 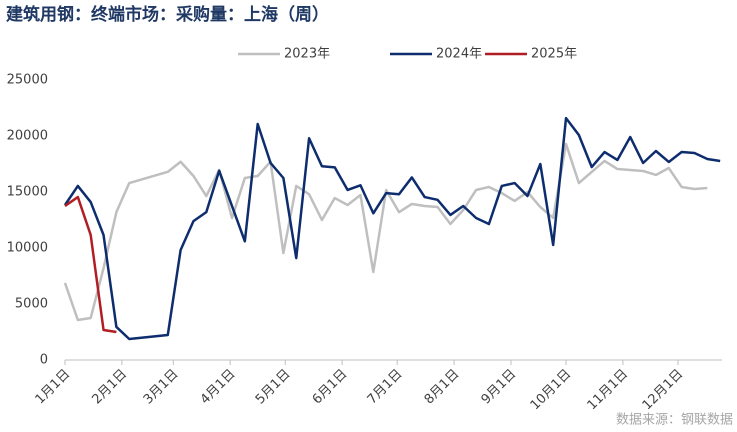 What do you see at coordinates (330, 387) in the screenshot?
I see `x-tick-label: 6月1日` at bounding box center [330, 387].